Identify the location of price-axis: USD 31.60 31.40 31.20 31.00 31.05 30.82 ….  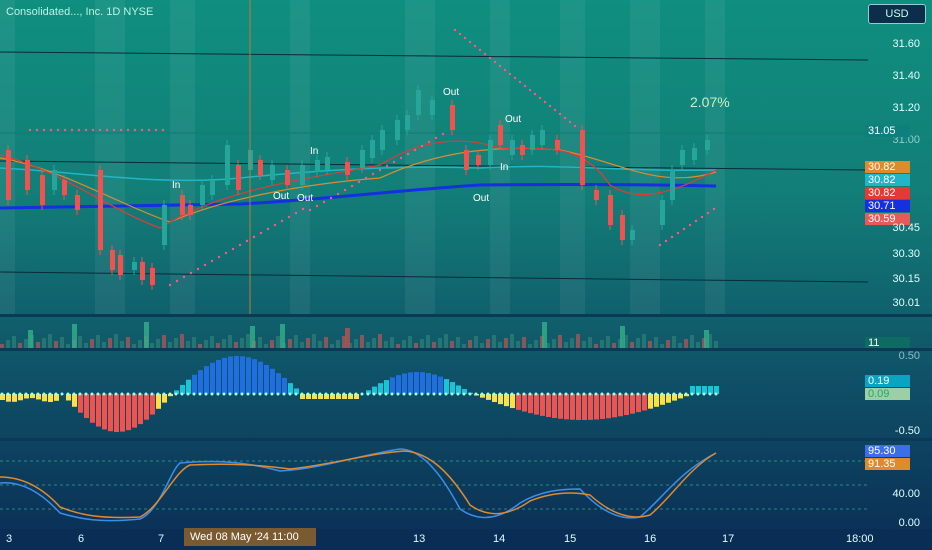
(898, 157).